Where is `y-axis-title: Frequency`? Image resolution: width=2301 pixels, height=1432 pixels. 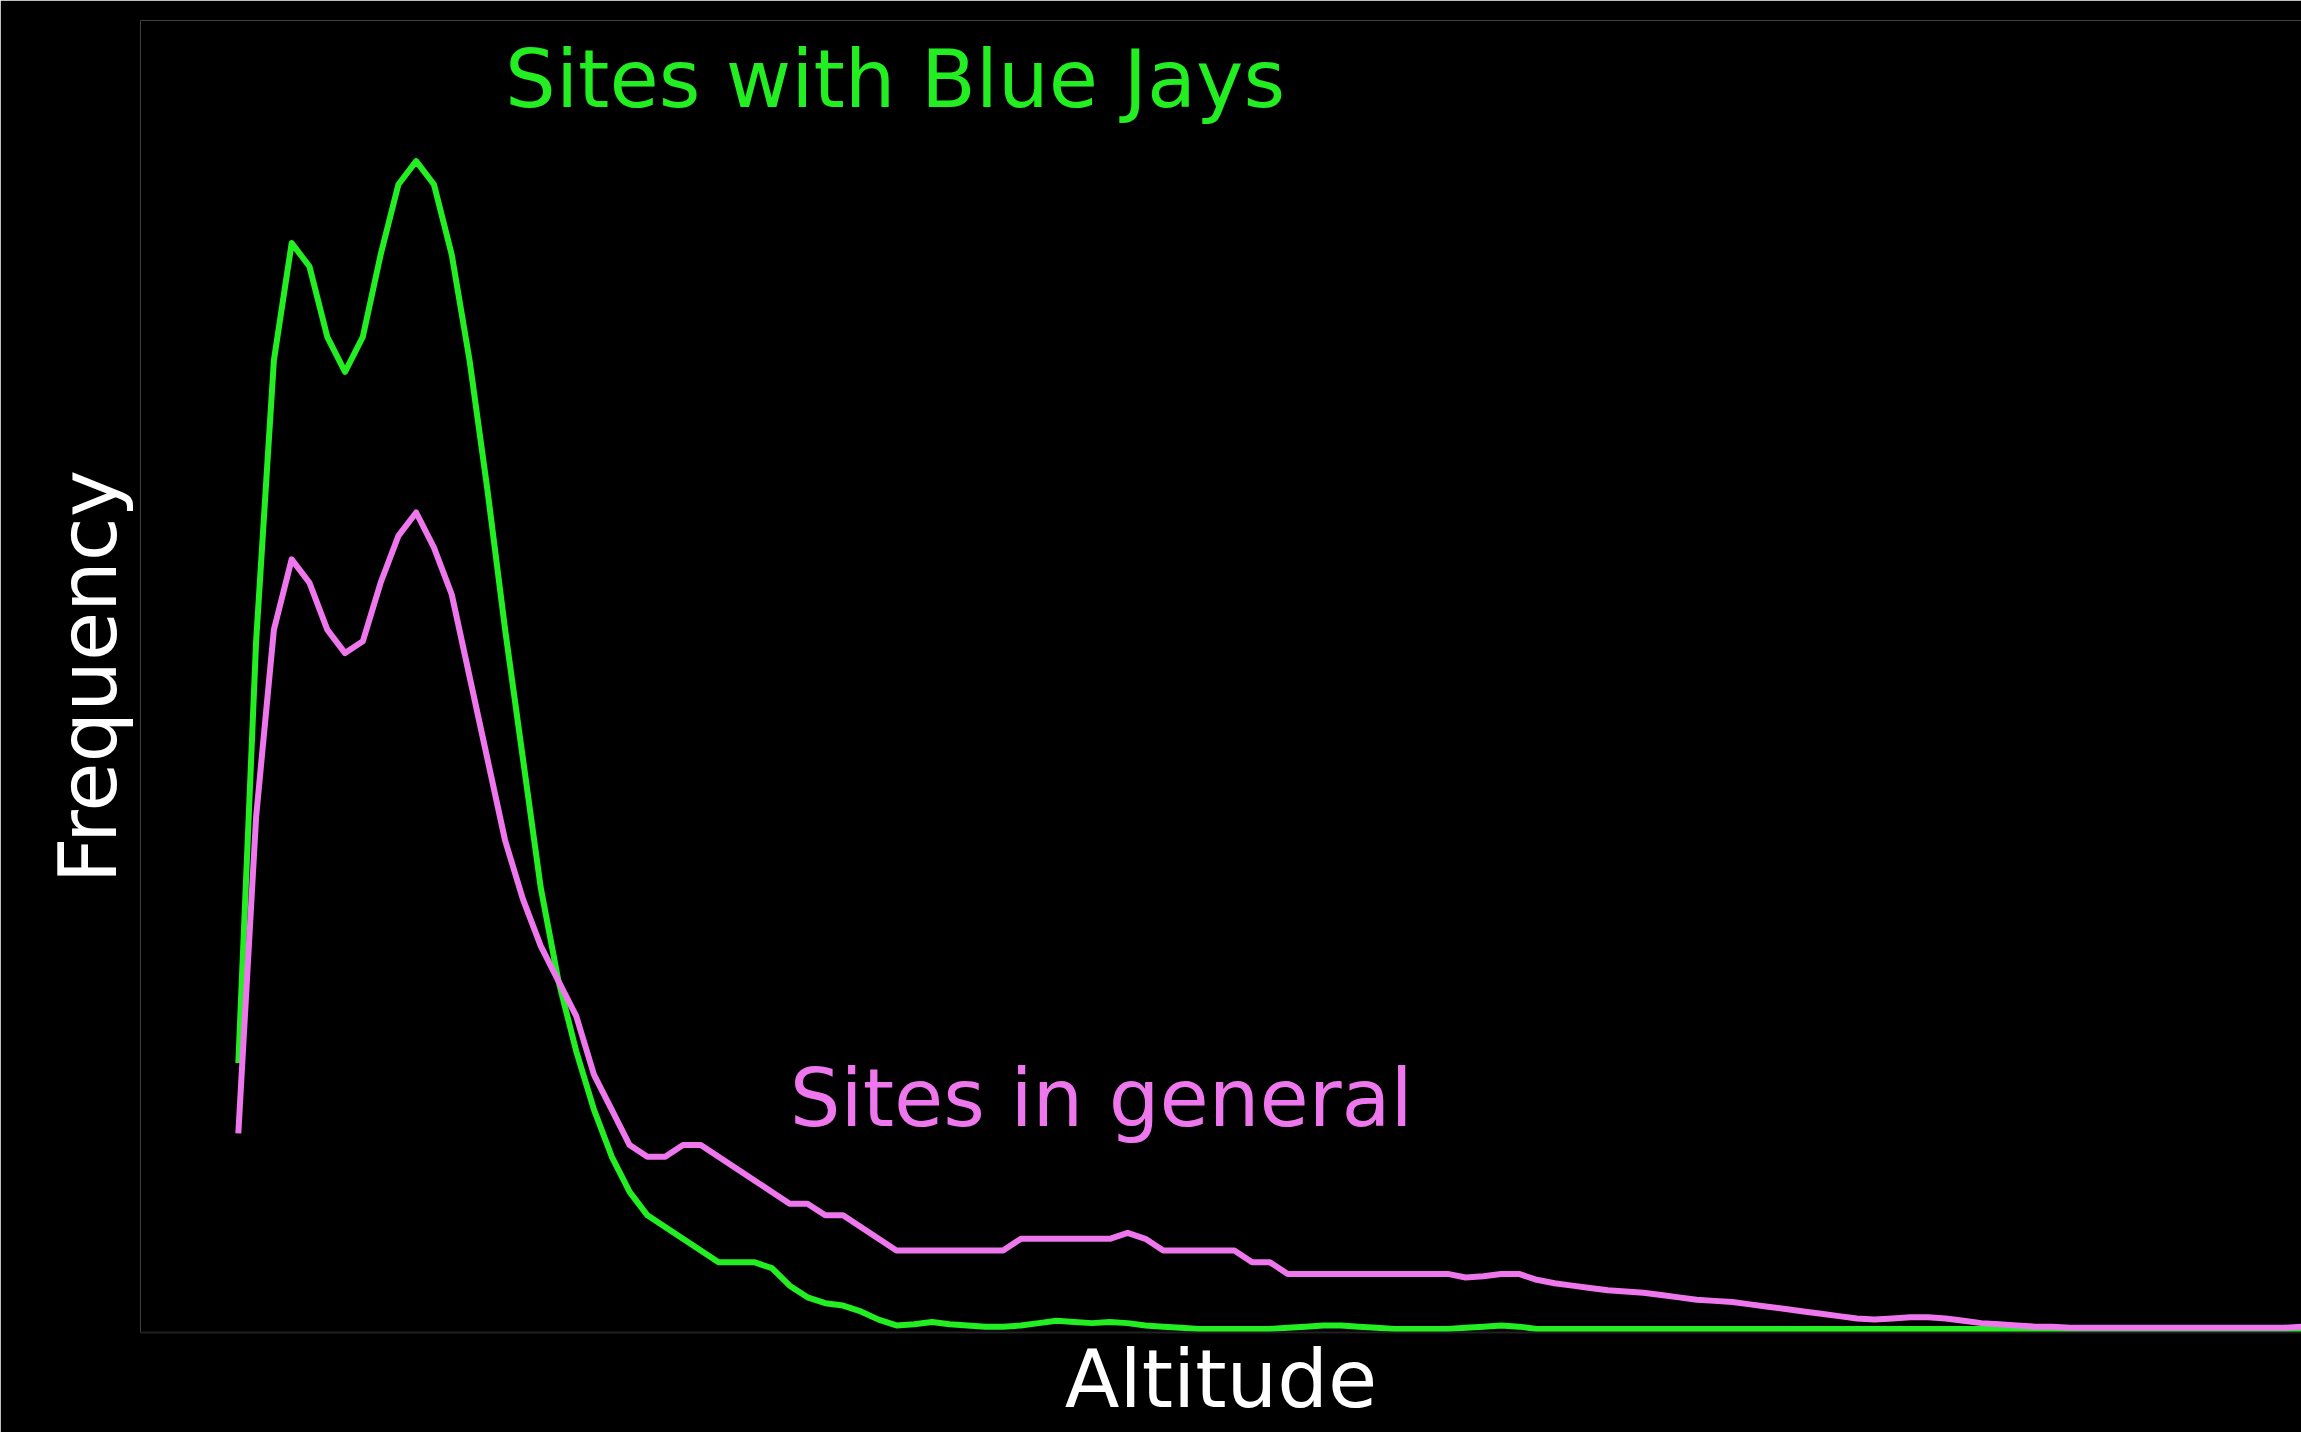 y-axis-title: Frequency is located at coordinates (88, 676).